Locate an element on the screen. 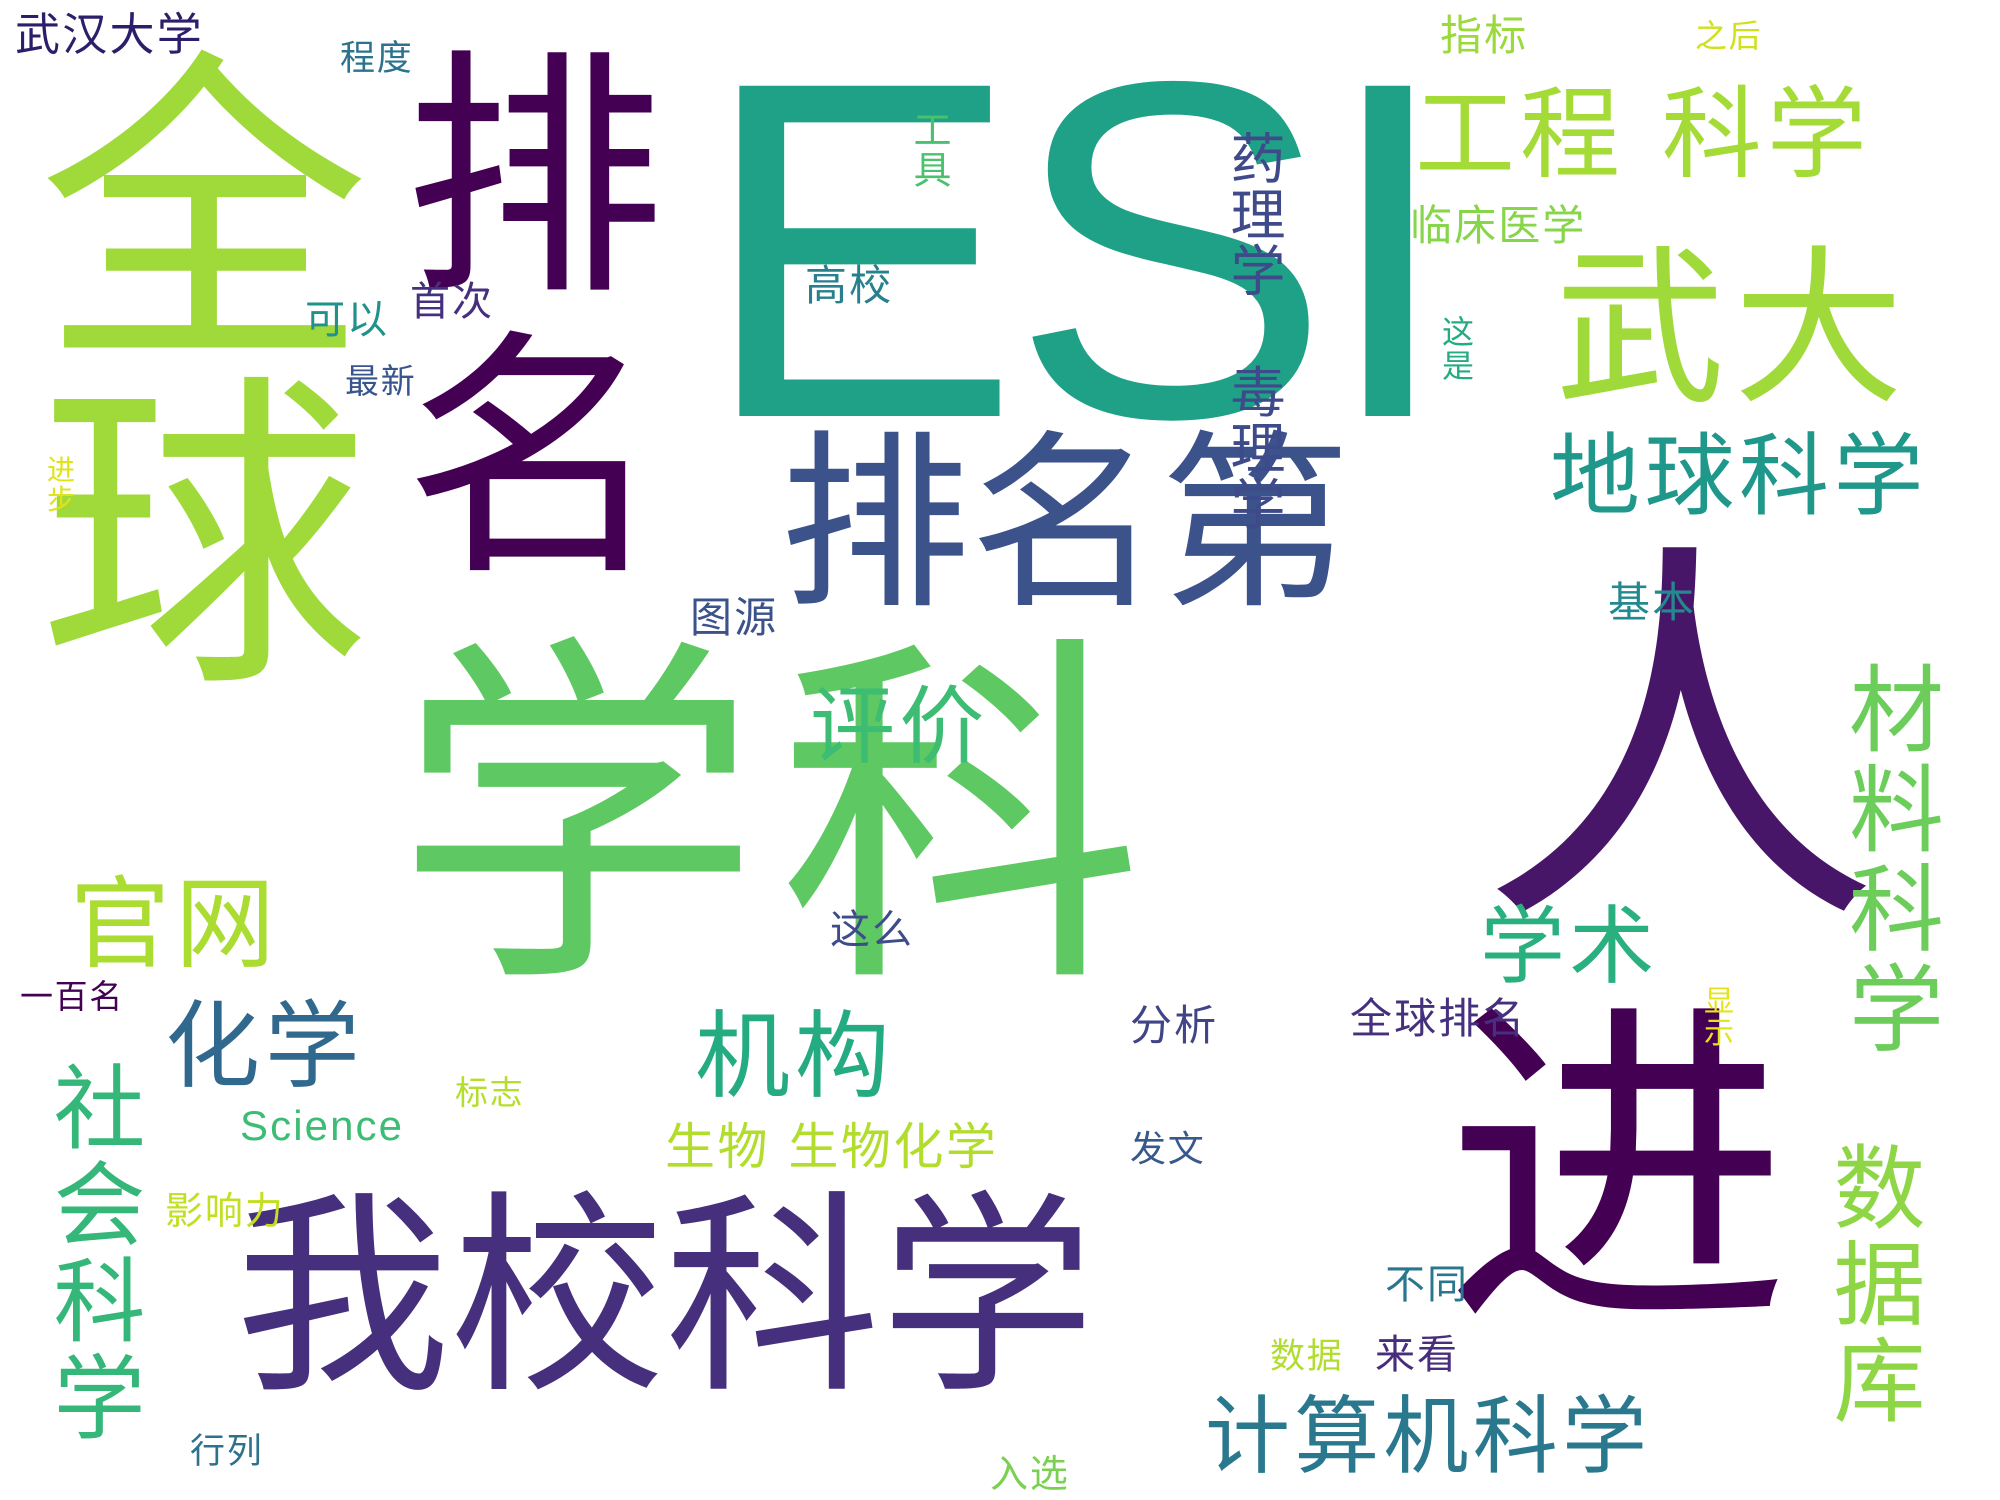 Image resolution: width=2000 pixels, height=1500 pixels. word-xueshu: 学术 is located at coordinates (1569, 947).